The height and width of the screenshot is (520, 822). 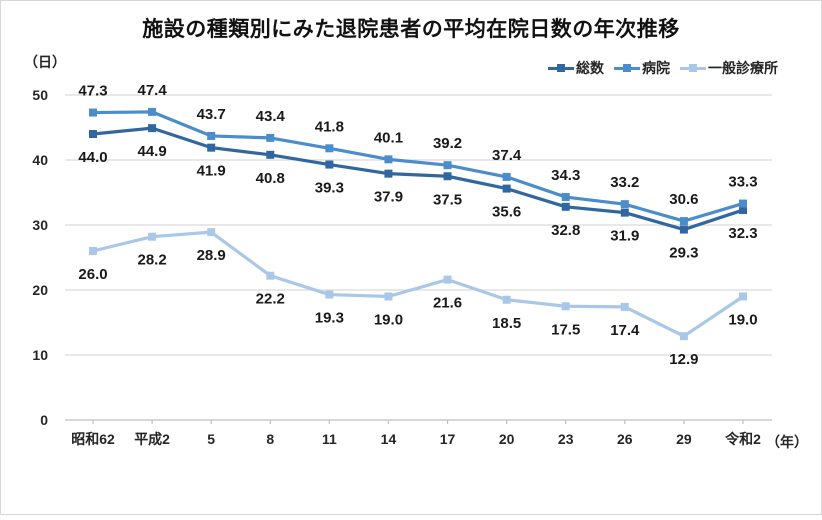 What do you see at coordinates (92, 157) in the screenshot?
I see `svg-text: 44.0` at bounding box center [92, 157].